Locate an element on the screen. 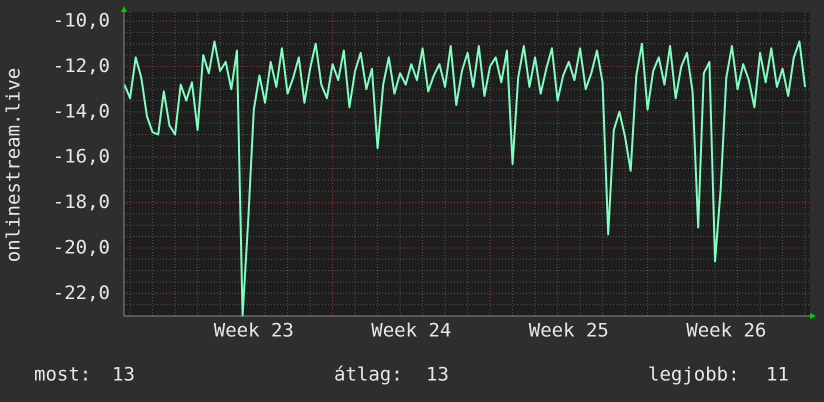  footer-value: 11 is located at coordinates (777, 375).